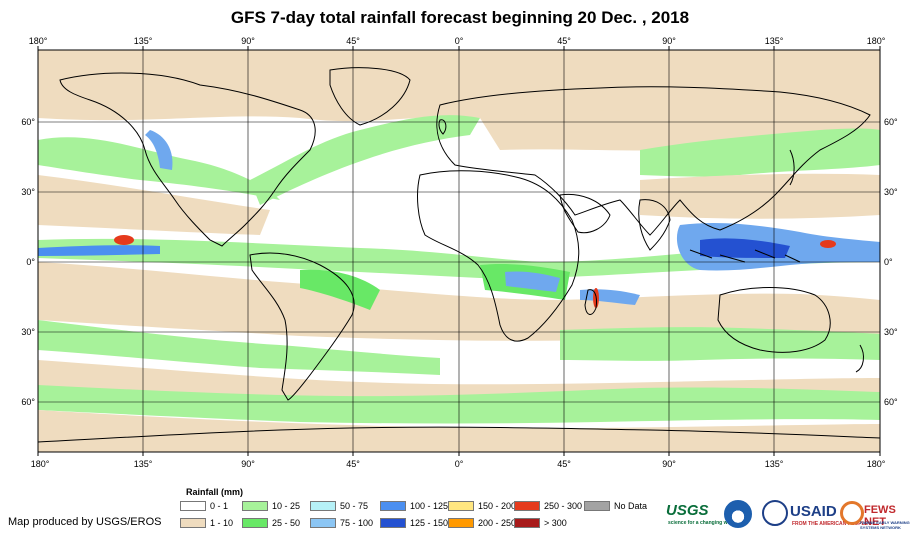  I want to click on lon-label-bottom: 0°, so click(459, 464).